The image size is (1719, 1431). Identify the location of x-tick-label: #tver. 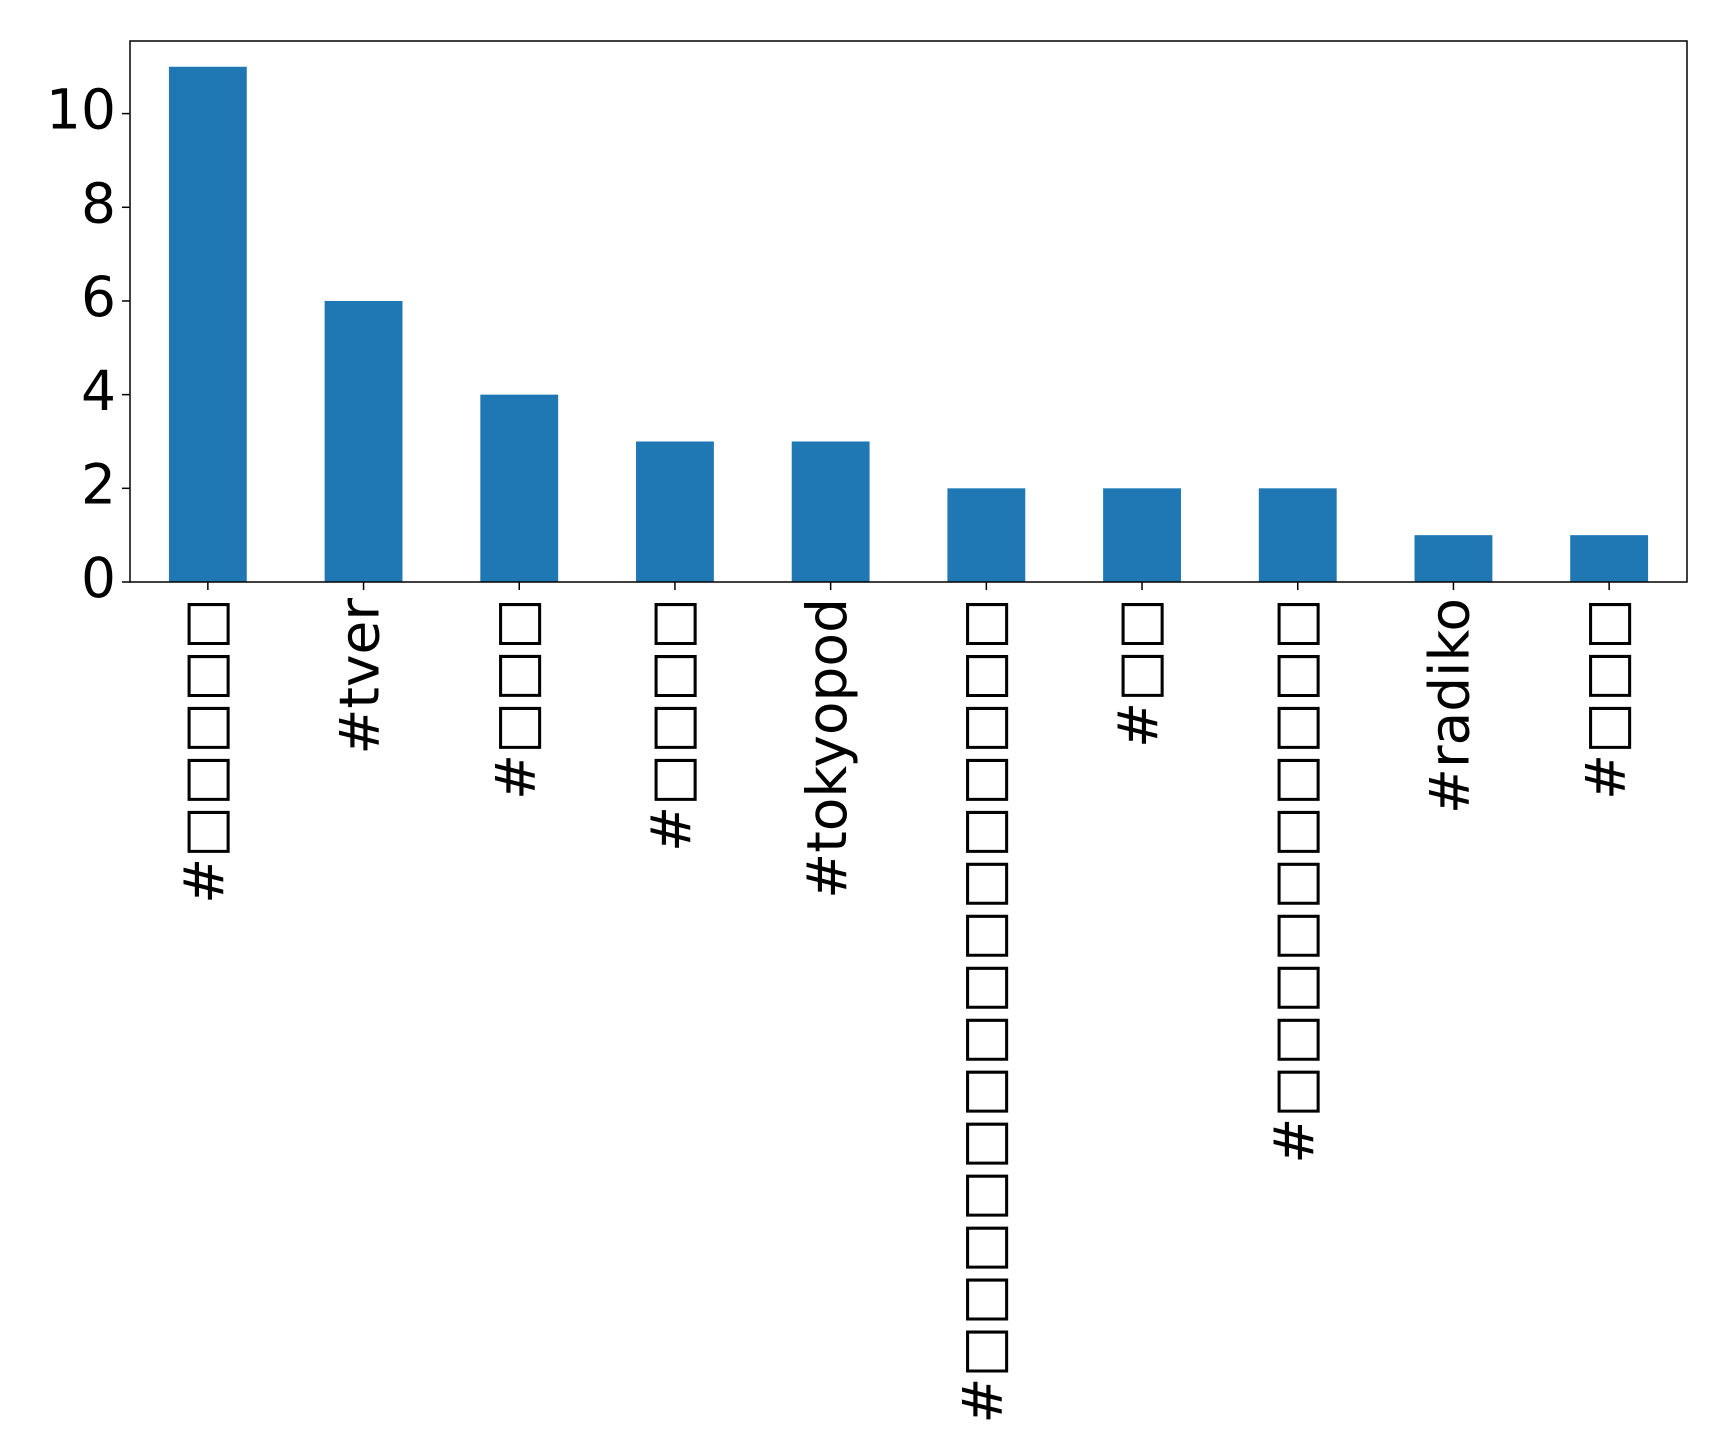
(360, 676).